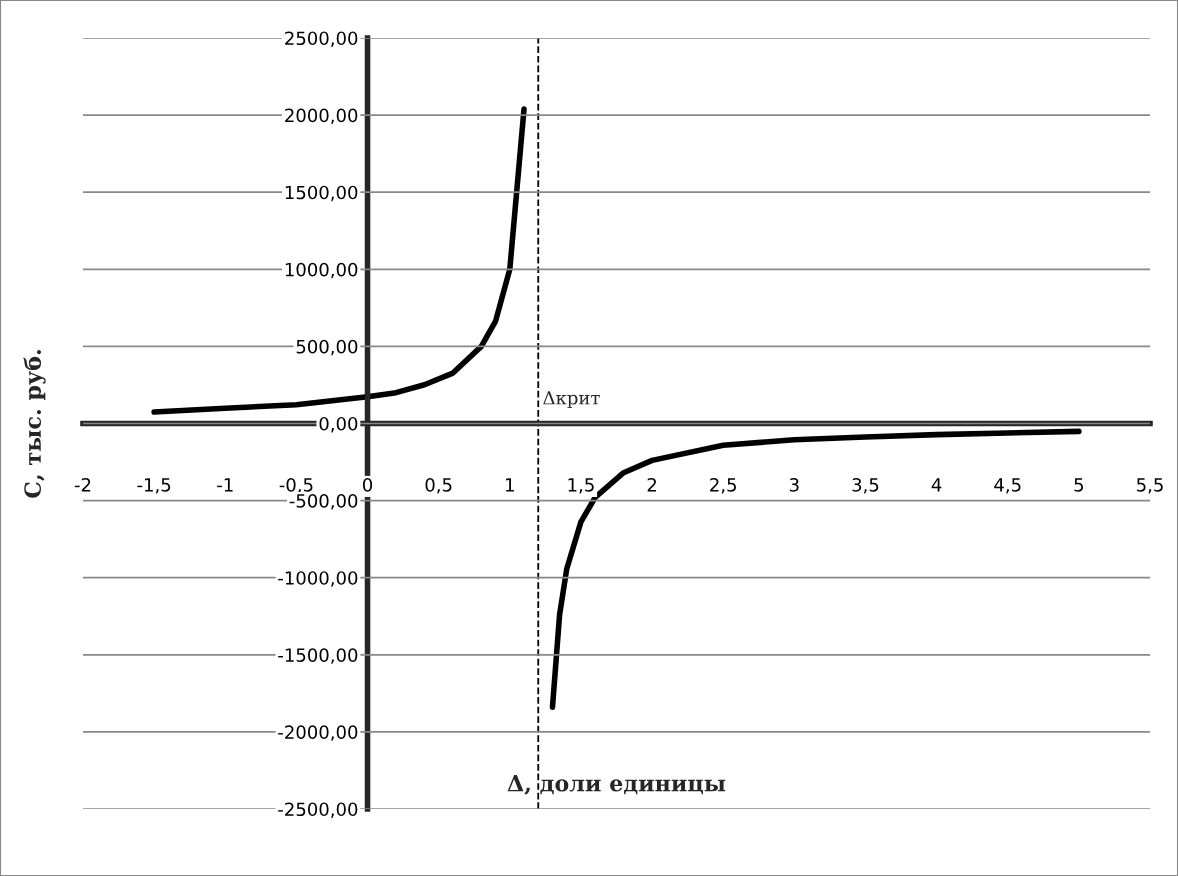  Describe the element at coordinates (321, 39) in the screenshot. I see `y-tick-label: 2500,00` at that location.